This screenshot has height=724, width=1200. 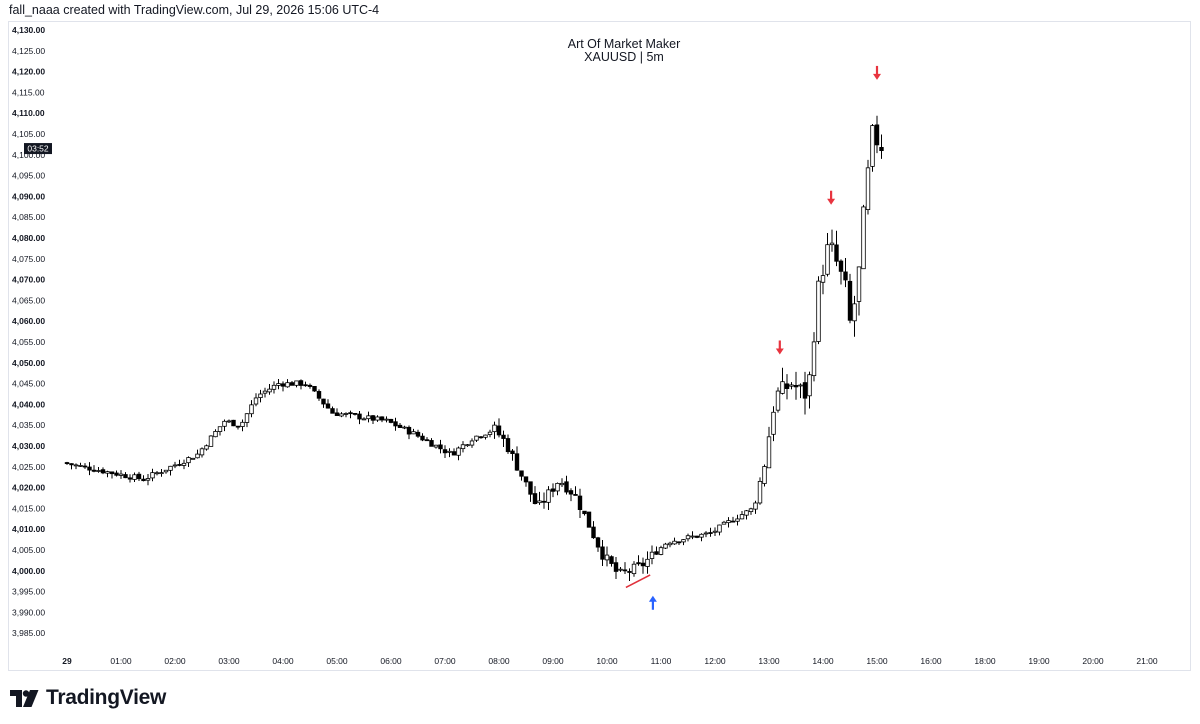 What do you see at coordinates (28, 592) in the screenshot?
I see `price-tick-label: 3,995.00` at bounding box center [28, 592].